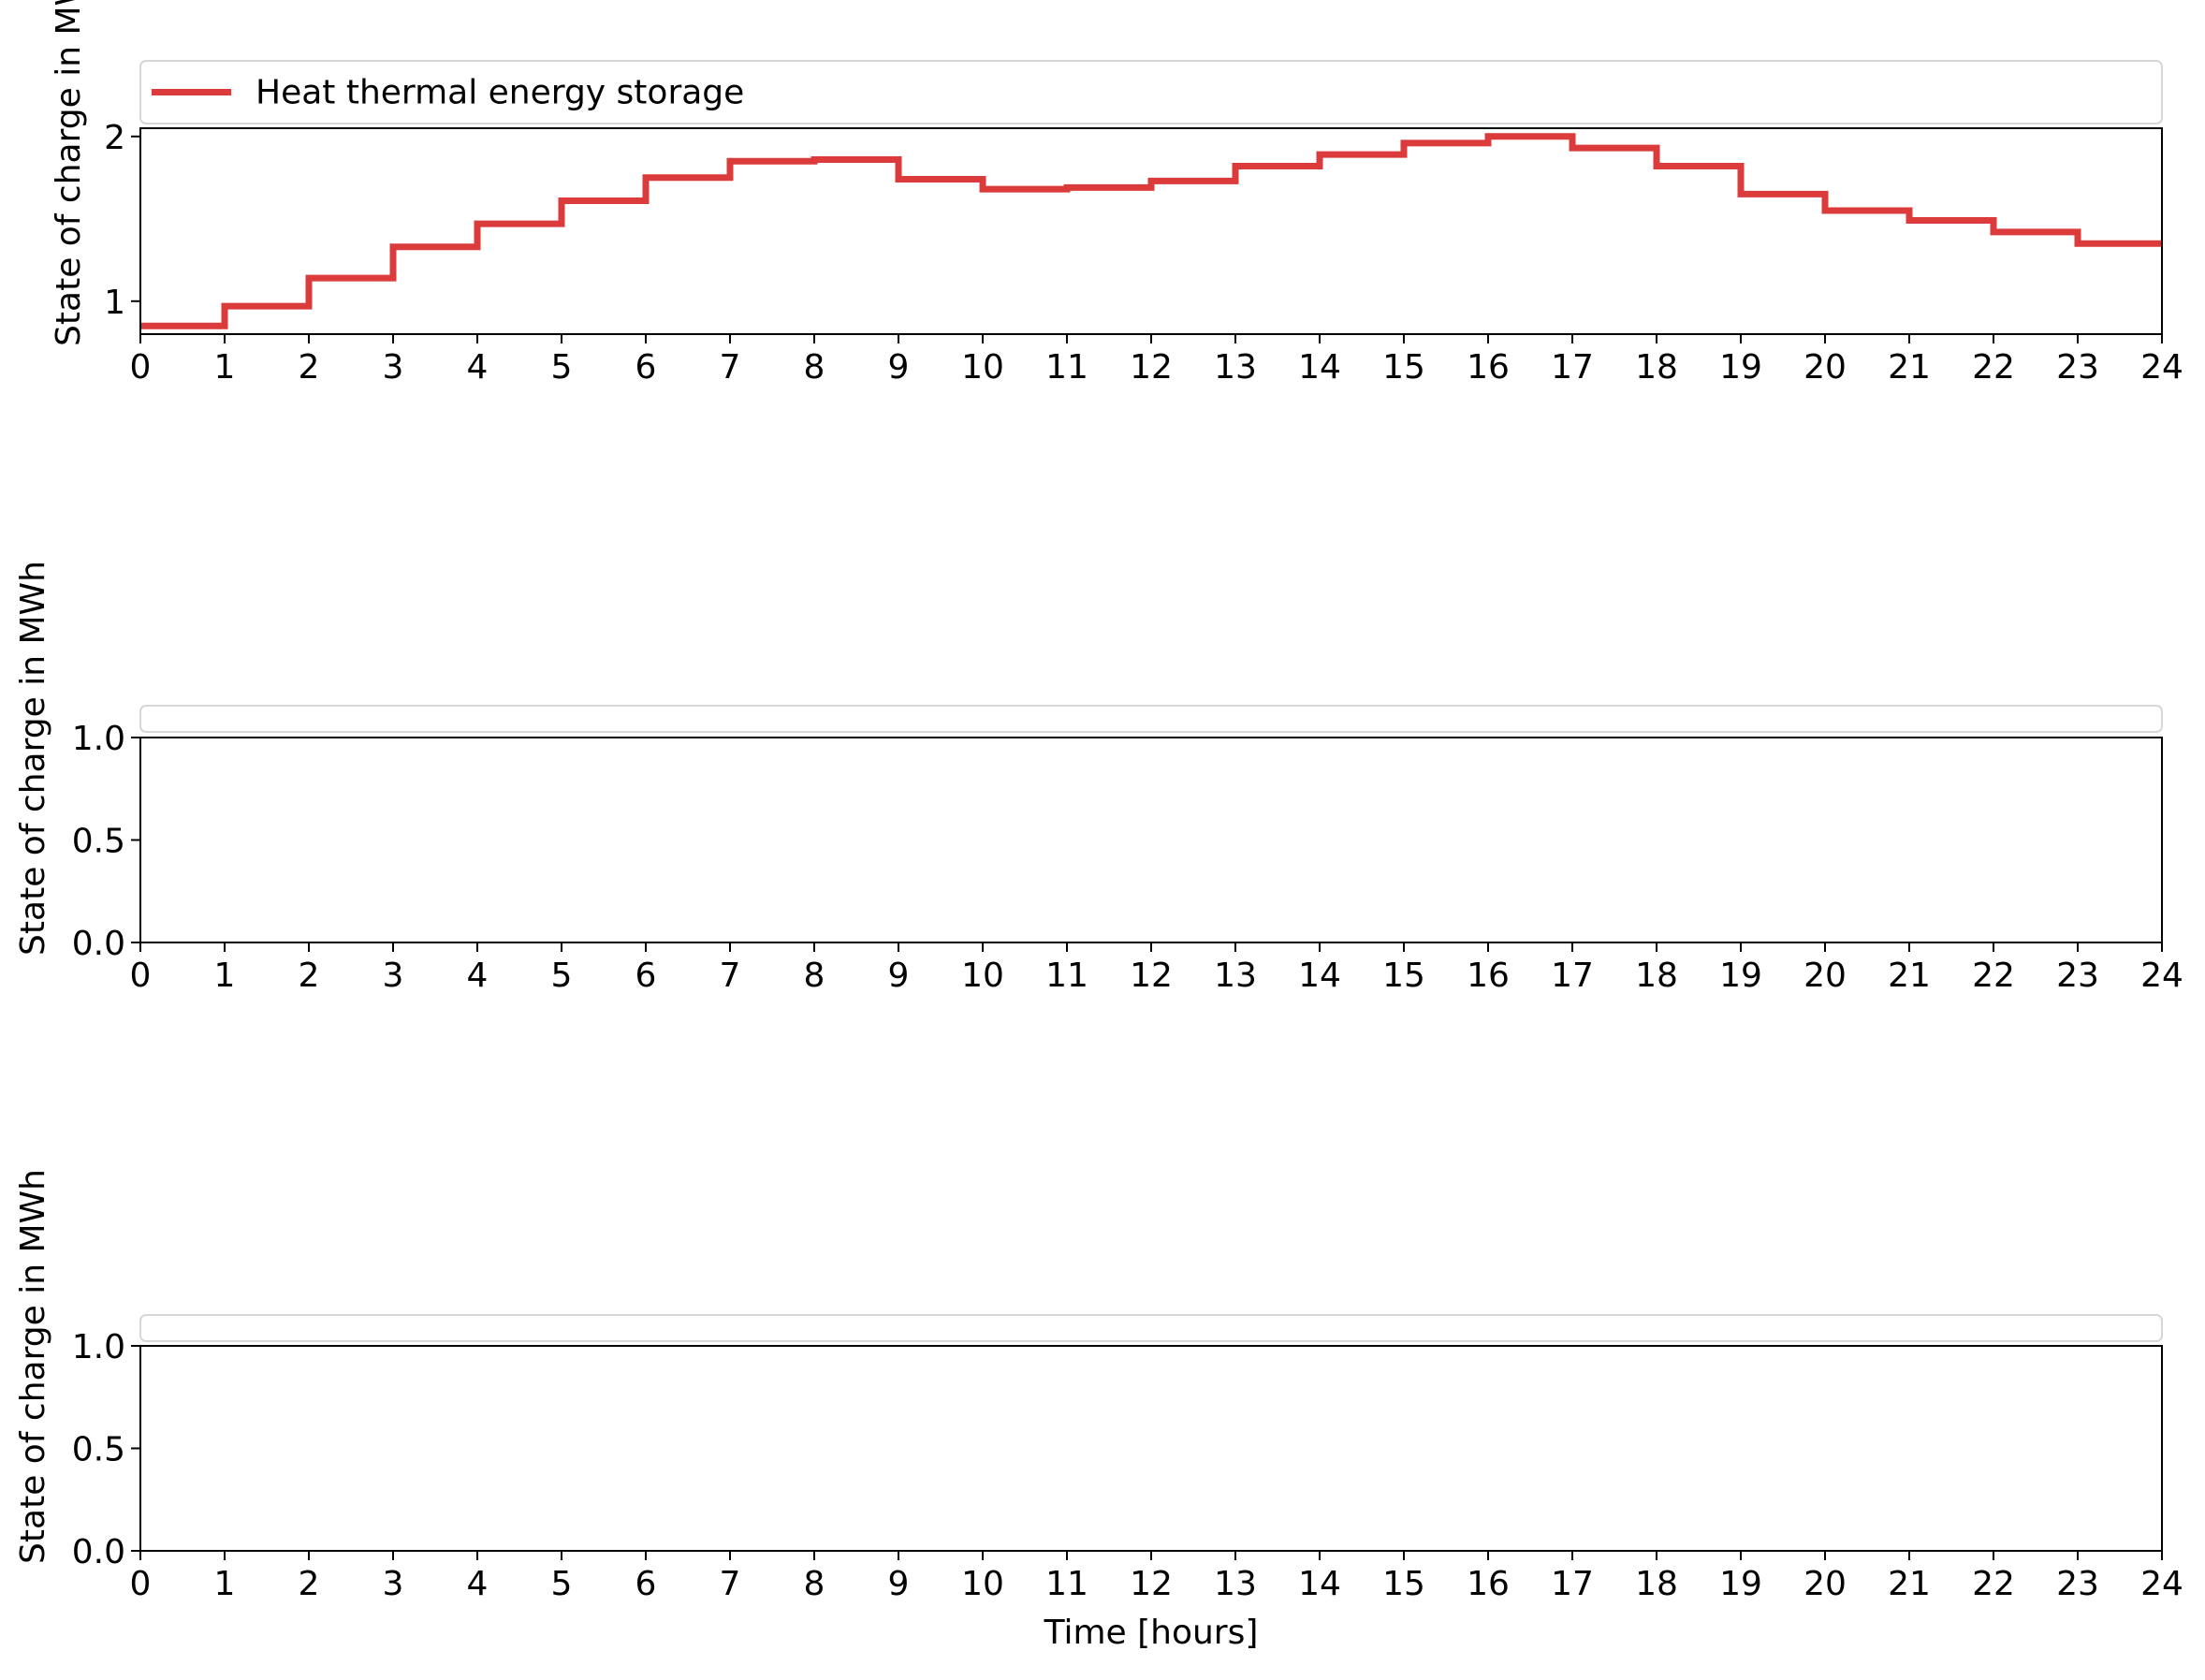 This screenshot has height=1680, width=2205. I want to click on y-tick-label: 1, so click(115, 303).